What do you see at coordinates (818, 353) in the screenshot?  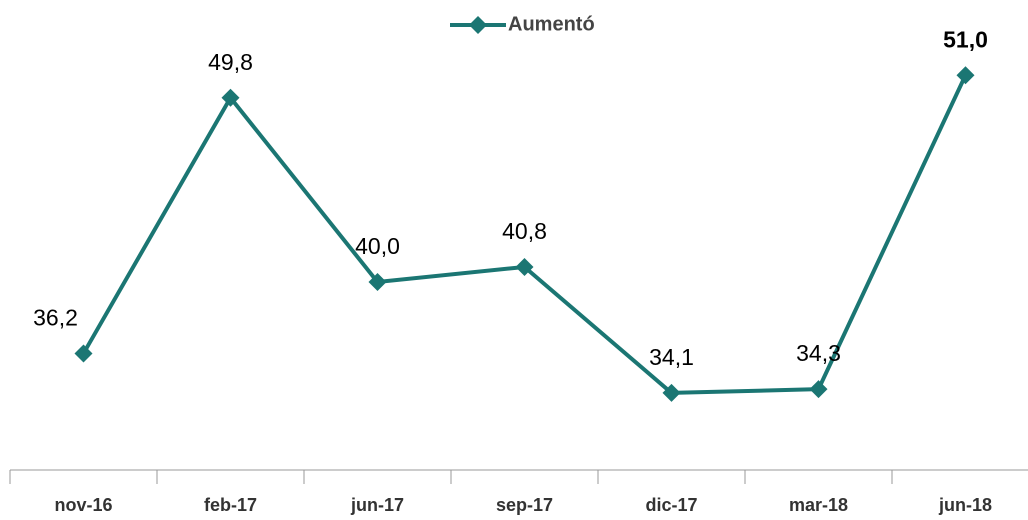 I see `data-label: 34,3` at bounding box center [818, 353].